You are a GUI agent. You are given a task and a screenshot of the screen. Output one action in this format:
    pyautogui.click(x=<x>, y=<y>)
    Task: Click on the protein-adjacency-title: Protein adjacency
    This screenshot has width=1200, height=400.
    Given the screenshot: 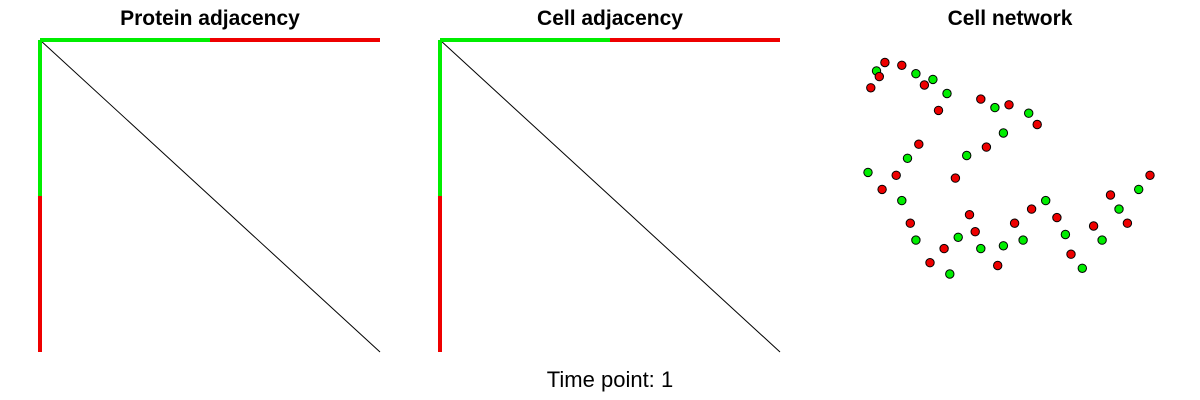 What is the action you would take?
    pyautogui.click(x=210, y=18)
    